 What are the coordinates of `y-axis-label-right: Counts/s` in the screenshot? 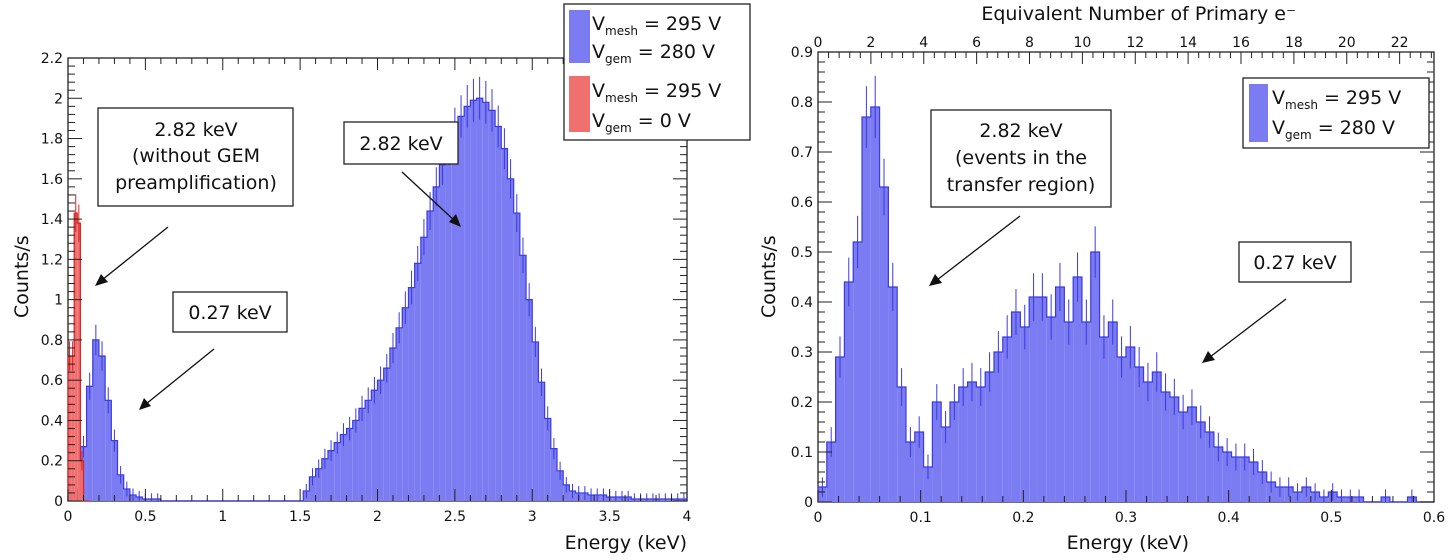 It's located at (769, 276).